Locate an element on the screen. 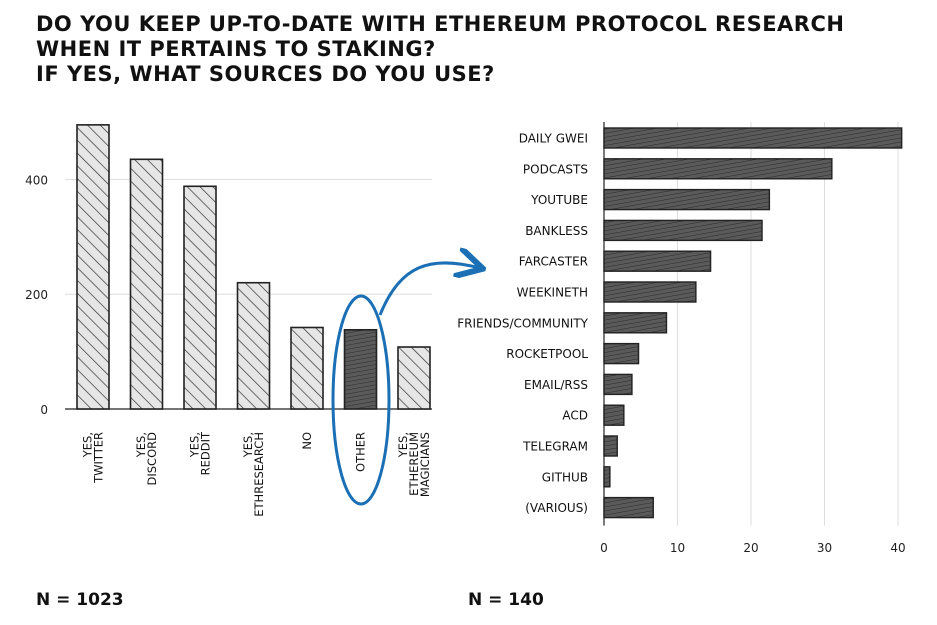  y-category-label: WEEKINETH is located at coordinates (552, 293).